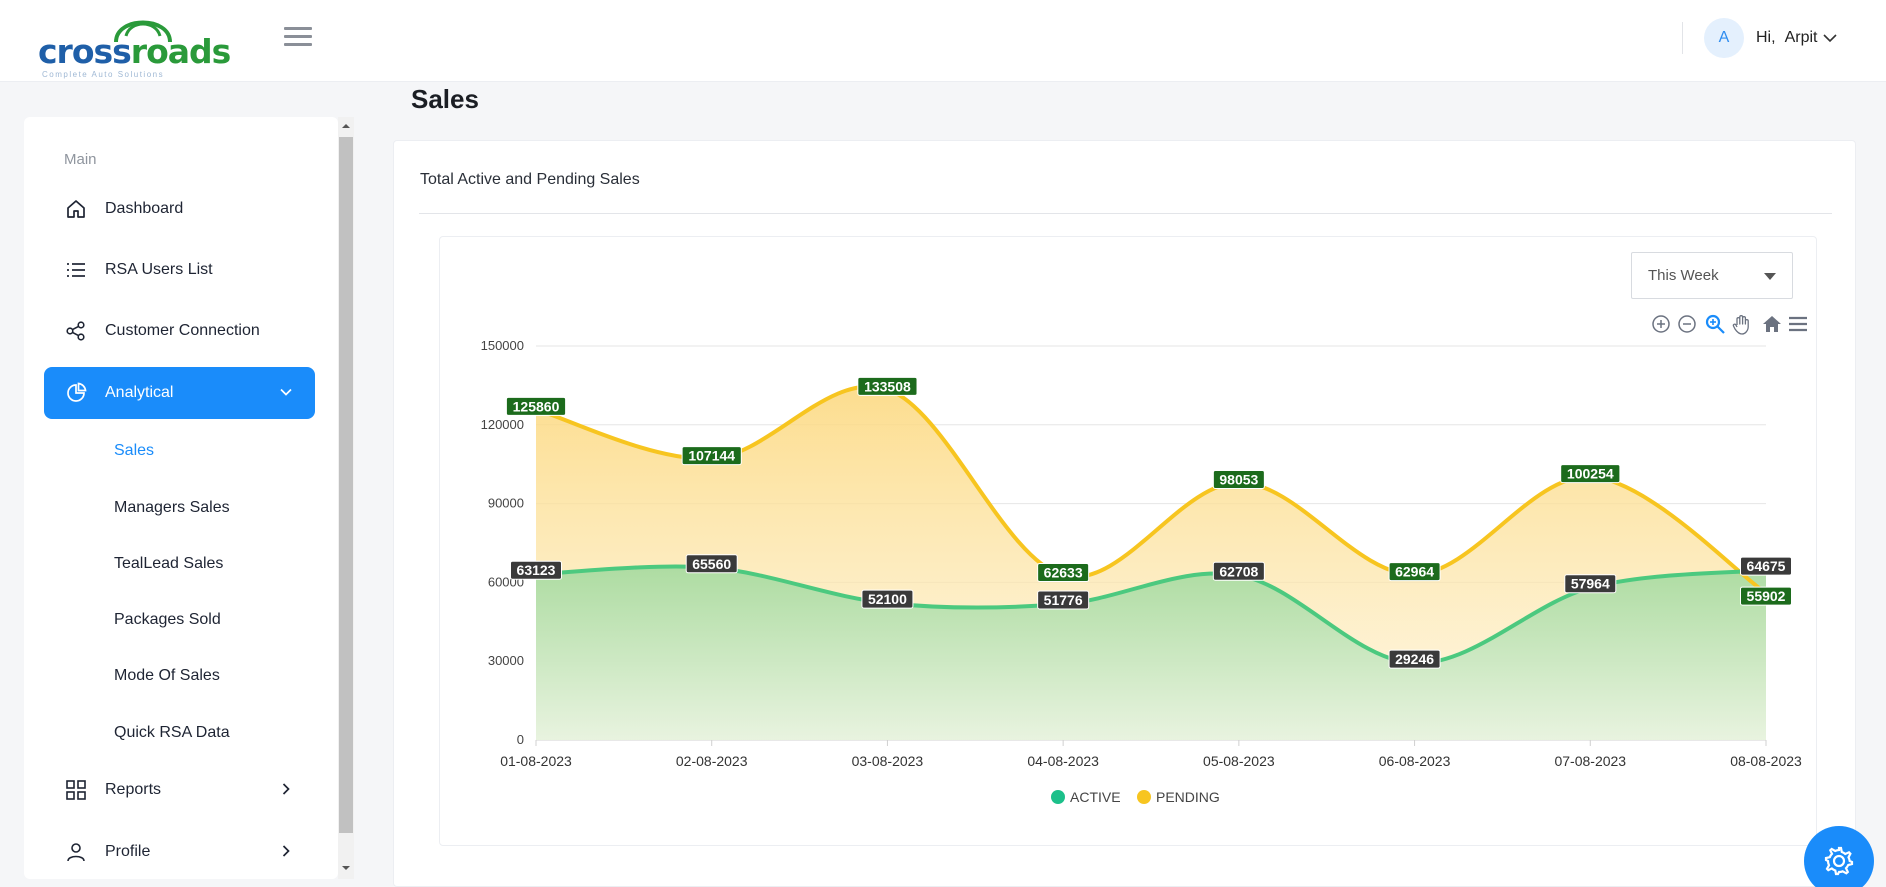 The image size is (1886, 887). I want to click on y-tick-label: 30000, so click(506, 660).